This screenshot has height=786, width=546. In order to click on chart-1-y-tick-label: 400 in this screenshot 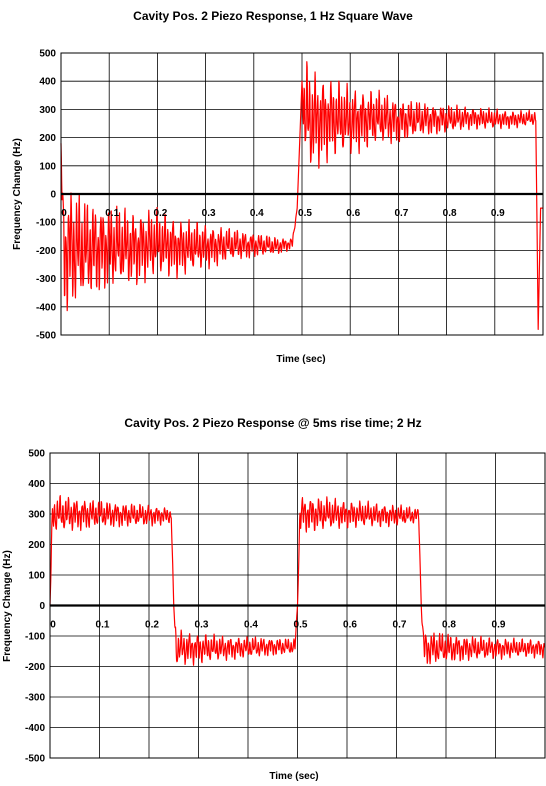, I will do `click(47, 82)`.